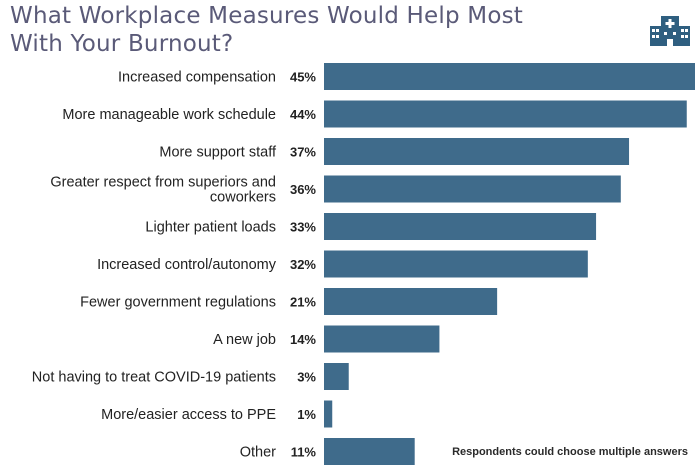 The image size is (700, 470). I want to click on value-label: 32%, so click(303, 264).